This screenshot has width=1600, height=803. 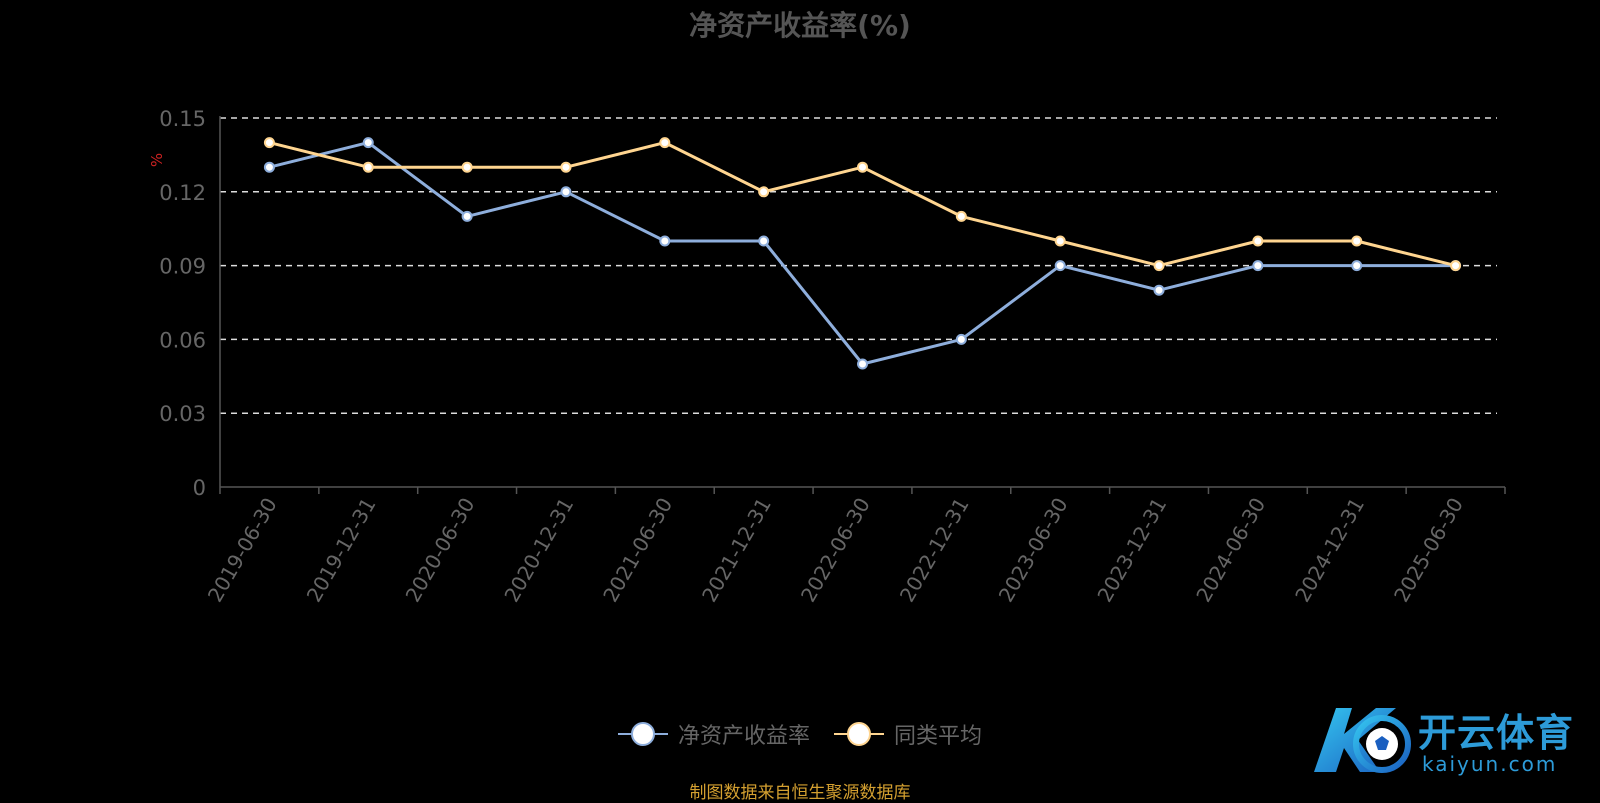 I want to click on x-tick-label: 2022-06-30, so click(x=835, y=550).